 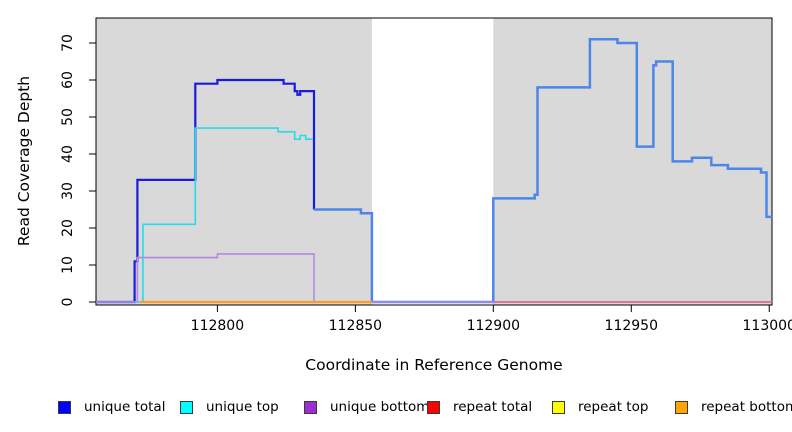 I want to click on y-tick-label: 40, so click(x=68, y=154).